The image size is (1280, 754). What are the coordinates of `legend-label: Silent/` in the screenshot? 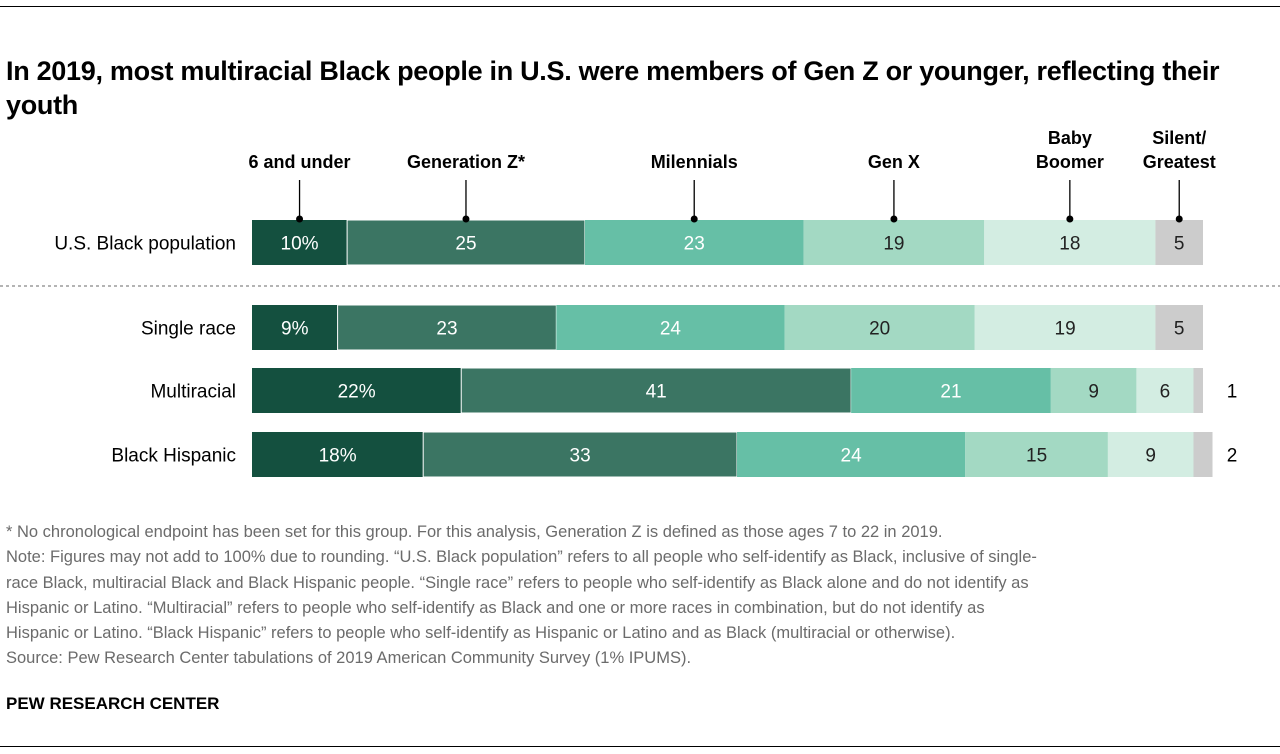 It's located at (1179, 138).